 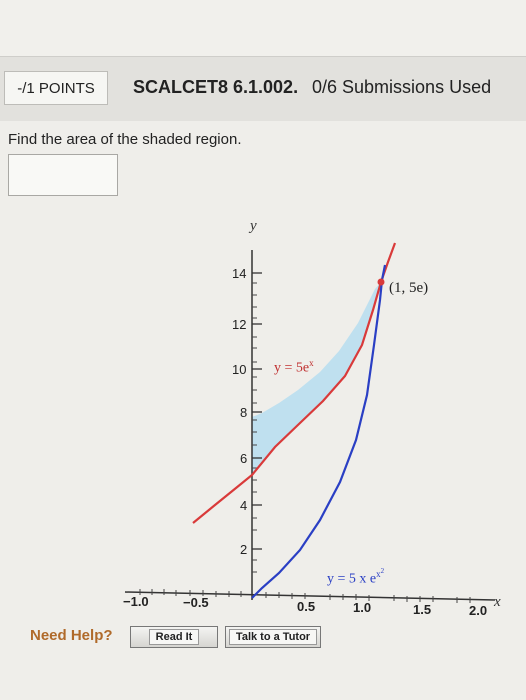 What do you see at coordinates (253, 226) in the screenshot?
I see `y-axis-label: y` at bounding box center [253, 226].